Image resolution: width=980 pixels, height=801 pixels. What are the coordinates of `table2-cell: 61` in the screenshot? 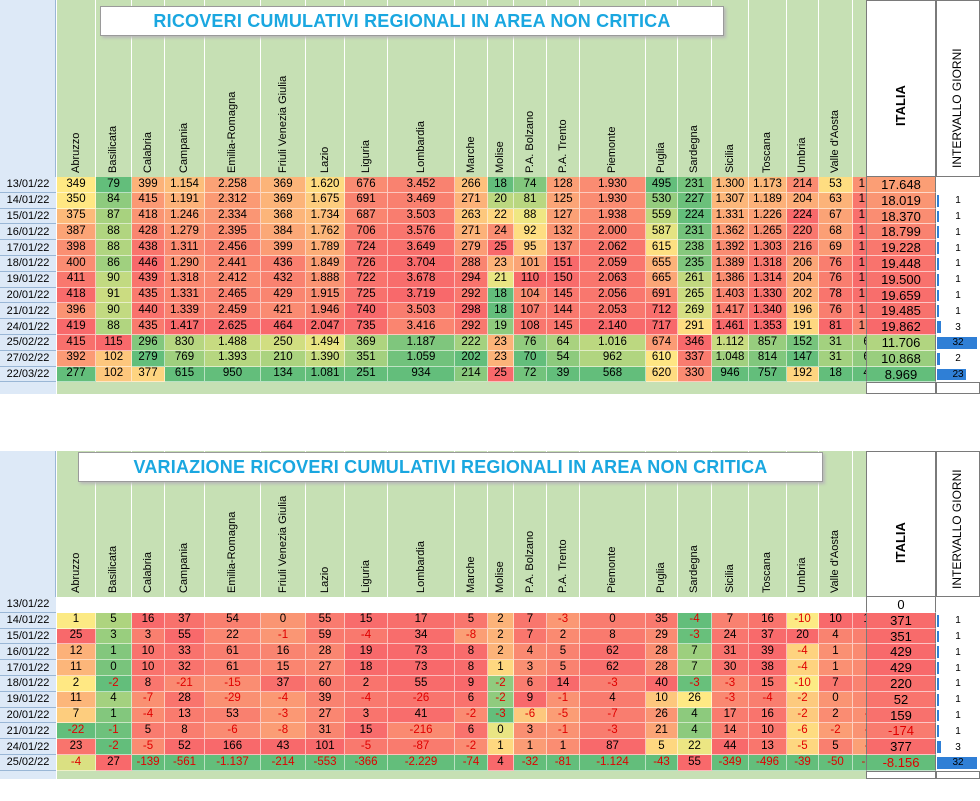 It's located at (233, 652).